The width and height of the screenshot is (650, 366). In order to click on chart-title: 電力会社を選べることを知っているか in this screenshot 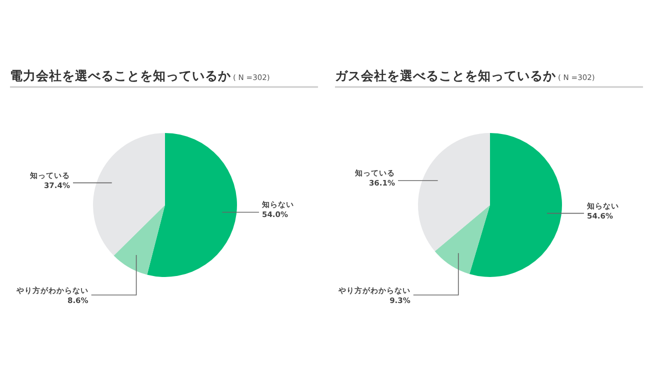, I will do `click(121, 75)`.